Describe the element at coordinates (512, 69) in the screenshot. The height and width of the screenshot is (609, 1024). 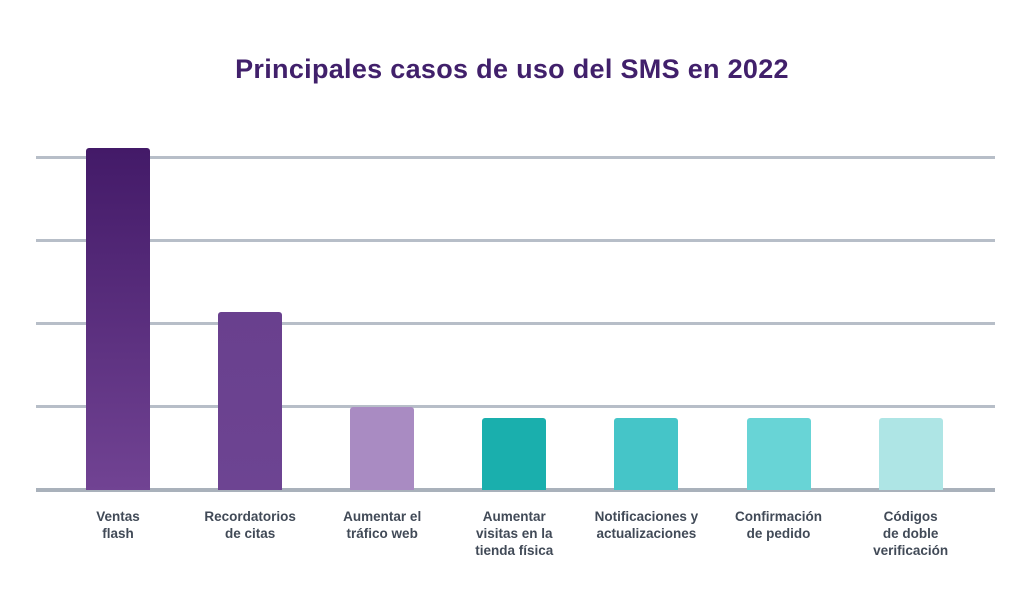
I see `chart-title: Principales casos de uso del SMS en 2022` at that location.